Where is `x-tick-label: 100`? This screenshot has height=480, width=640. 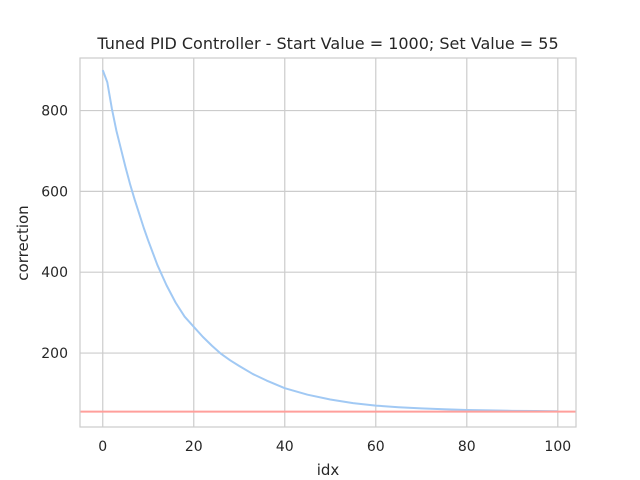
x-tick-label: 100 is located at coordinates (557, 447).